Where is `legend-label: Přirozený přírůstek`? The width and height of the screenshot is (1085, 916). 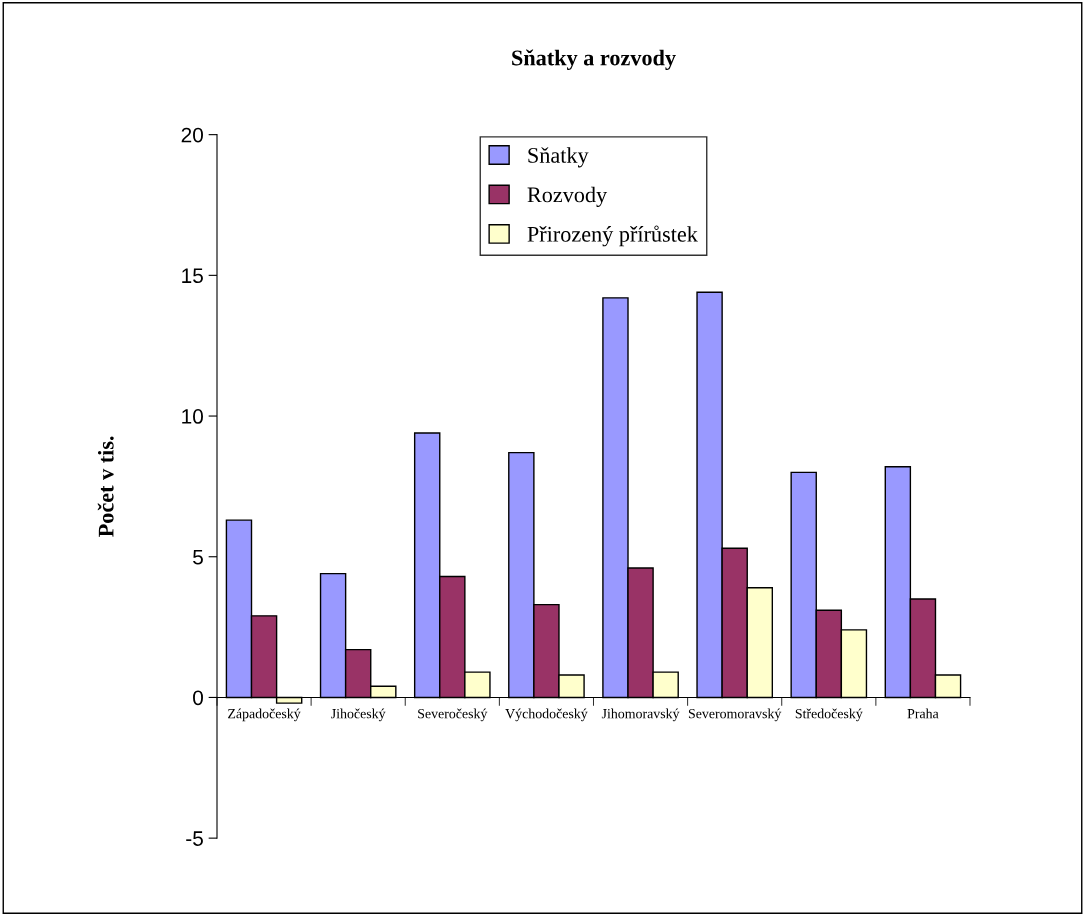 legend-label: Přirozený přírůstek is located at coordinates (612, 236).